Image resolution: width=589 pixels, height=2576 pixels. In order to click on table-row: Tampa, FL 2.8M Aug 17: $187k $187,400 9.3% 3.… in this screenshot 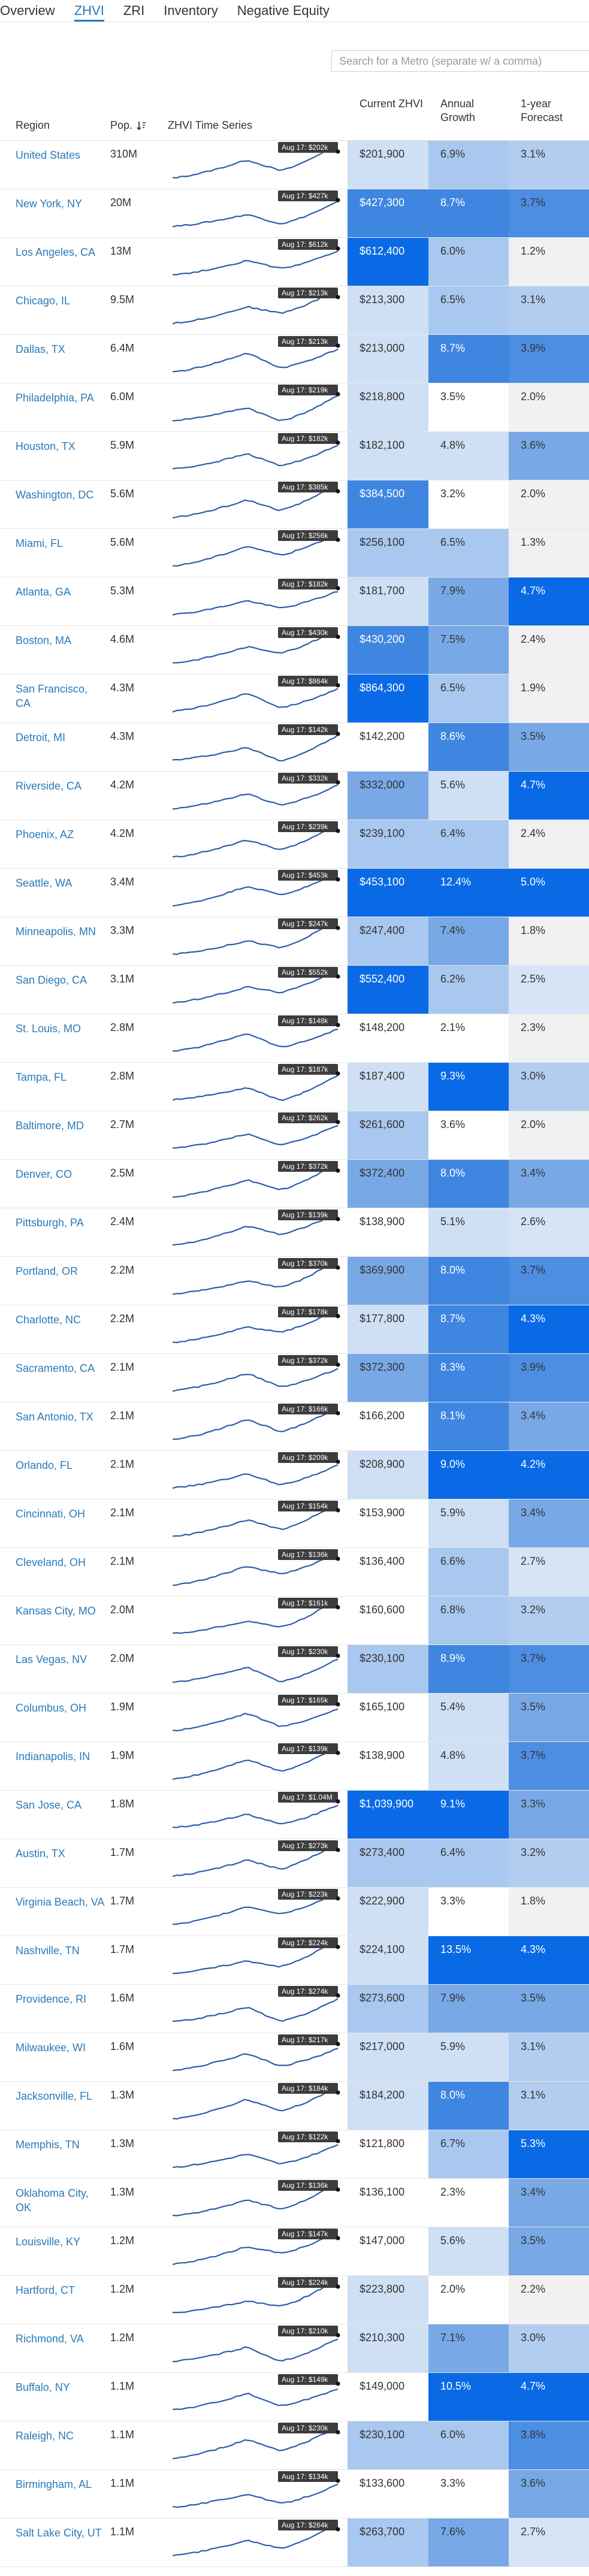, I will do `click(294, 1087)`.